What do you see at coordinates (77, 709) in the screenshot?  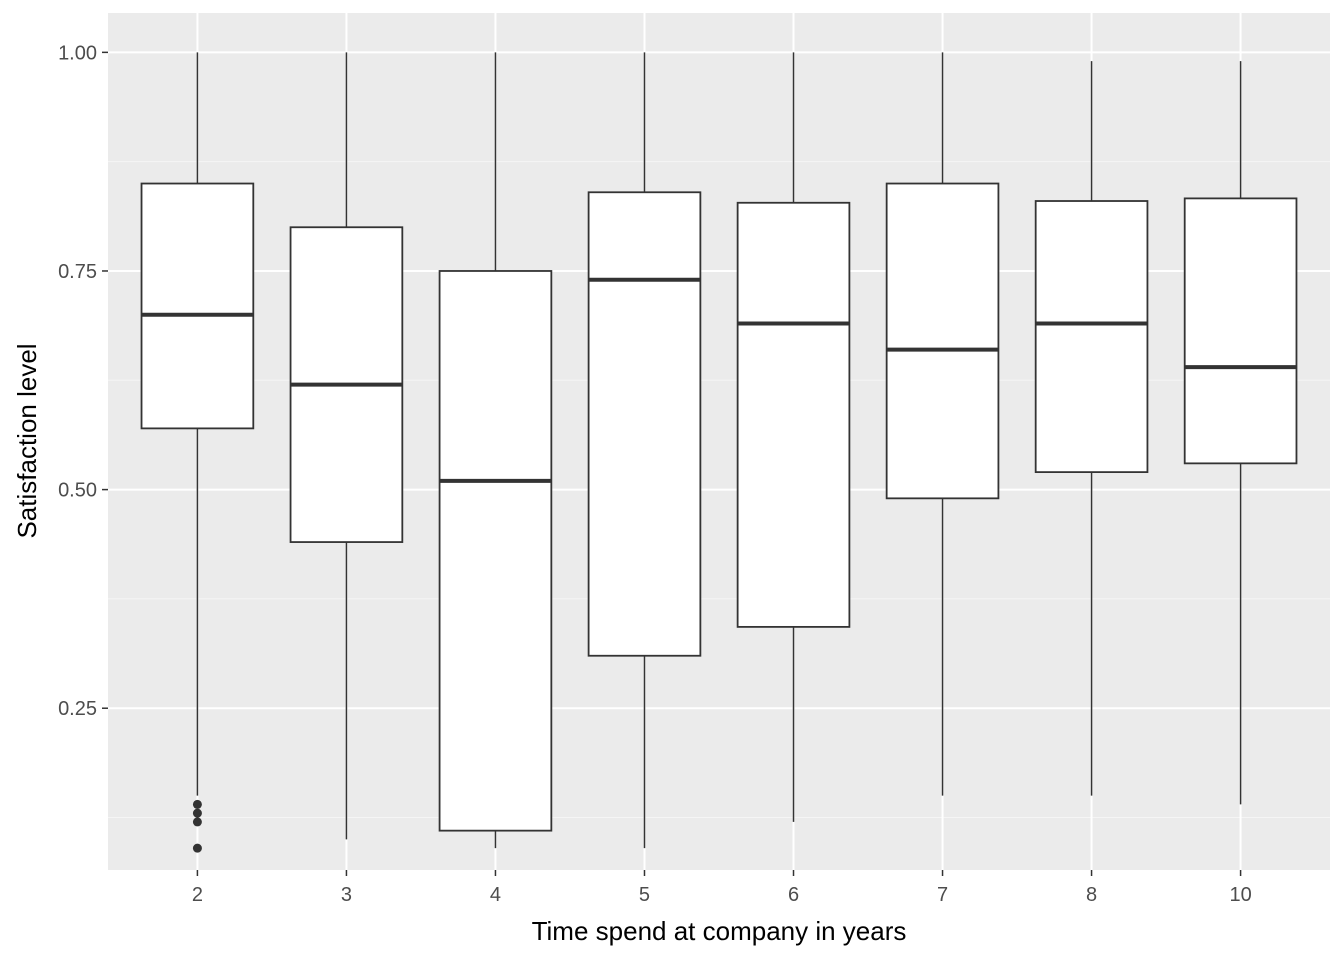 I see `y-tick-label: 0.25` at bounding box center [77, 709].